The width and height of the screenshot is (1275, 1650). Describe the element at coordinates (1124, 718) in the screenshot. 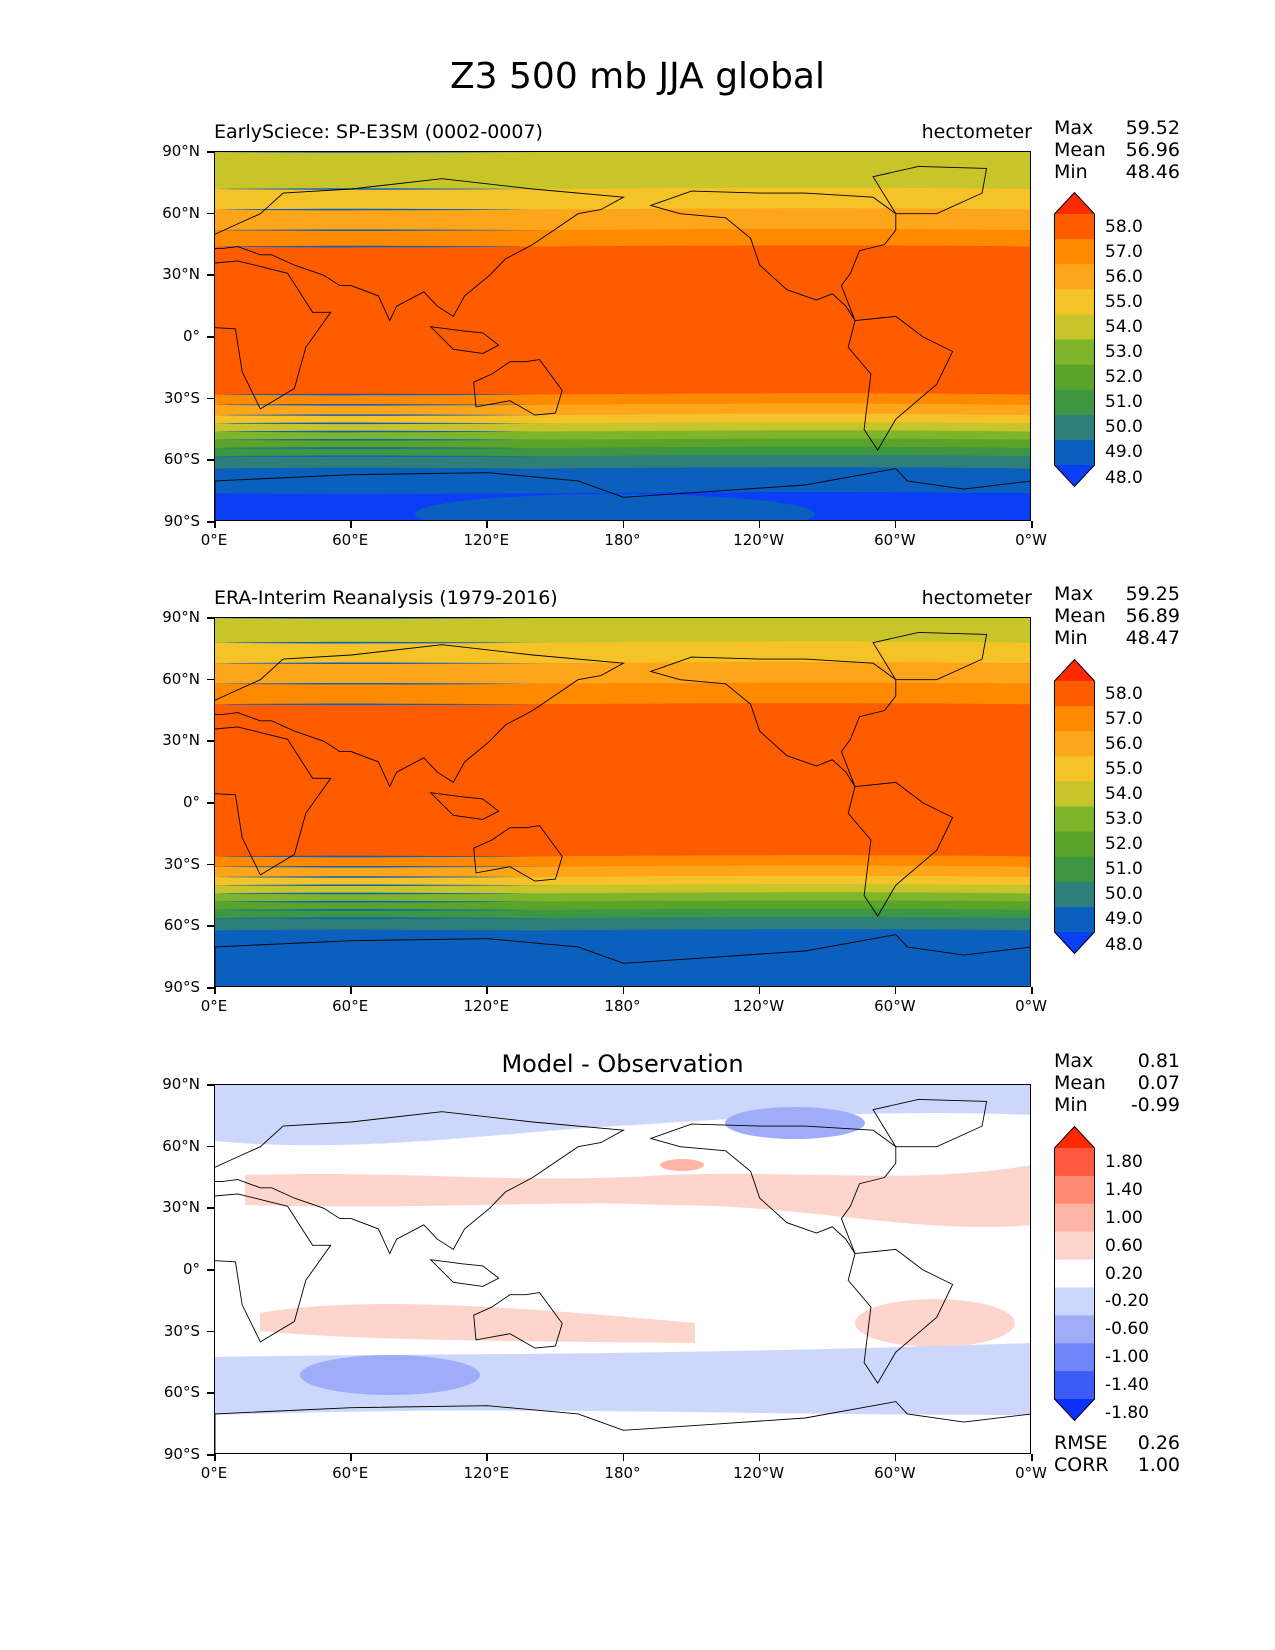

I see `colorbar-tick-label: 57.0` at that location.